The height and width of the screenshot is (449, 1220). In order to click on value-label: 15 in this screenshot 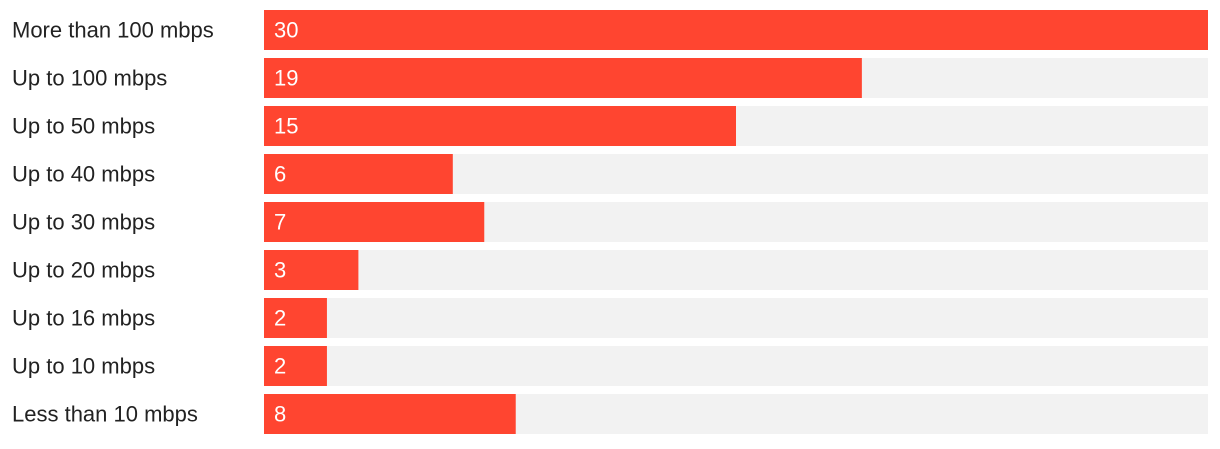, I will do `click(286, 126)`.